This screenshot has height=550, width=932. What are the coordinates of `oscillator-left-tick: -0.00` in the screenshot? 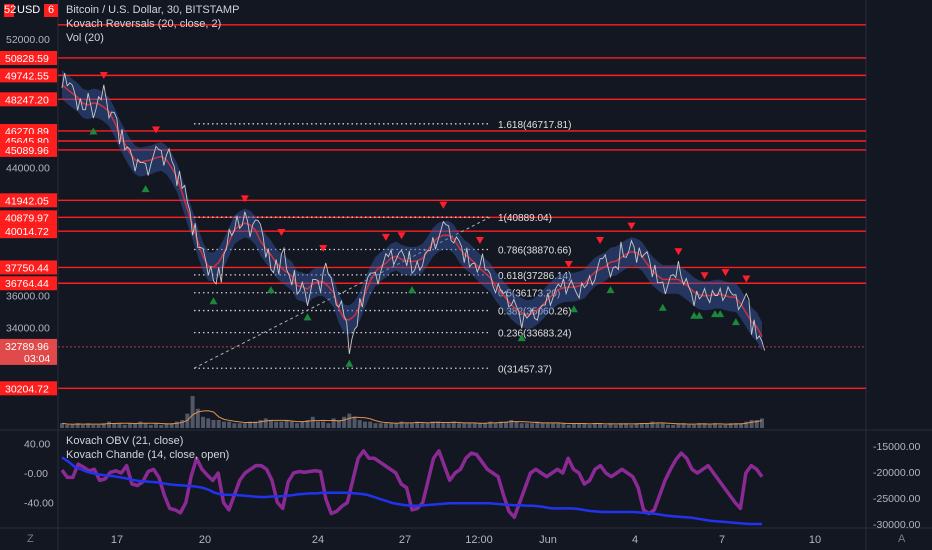 It's located at (36, 474).